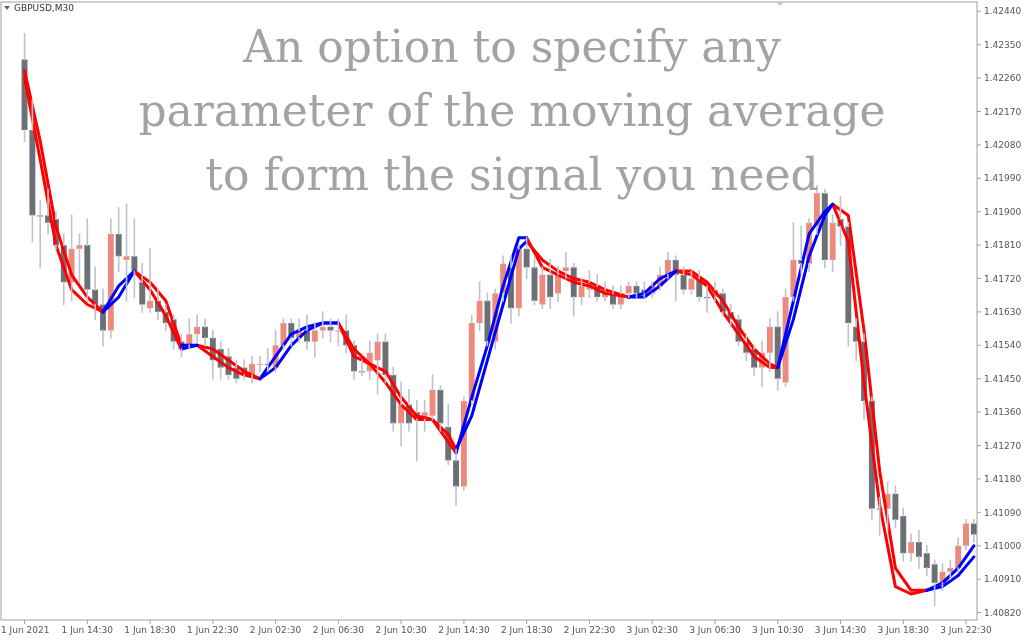 This screenshot has width=1024, height=640. What do you see at coordinates (1003, 345) in the screenshot?
I see `y-tick-label: 1.41540` at bounding box center [1003, 345].